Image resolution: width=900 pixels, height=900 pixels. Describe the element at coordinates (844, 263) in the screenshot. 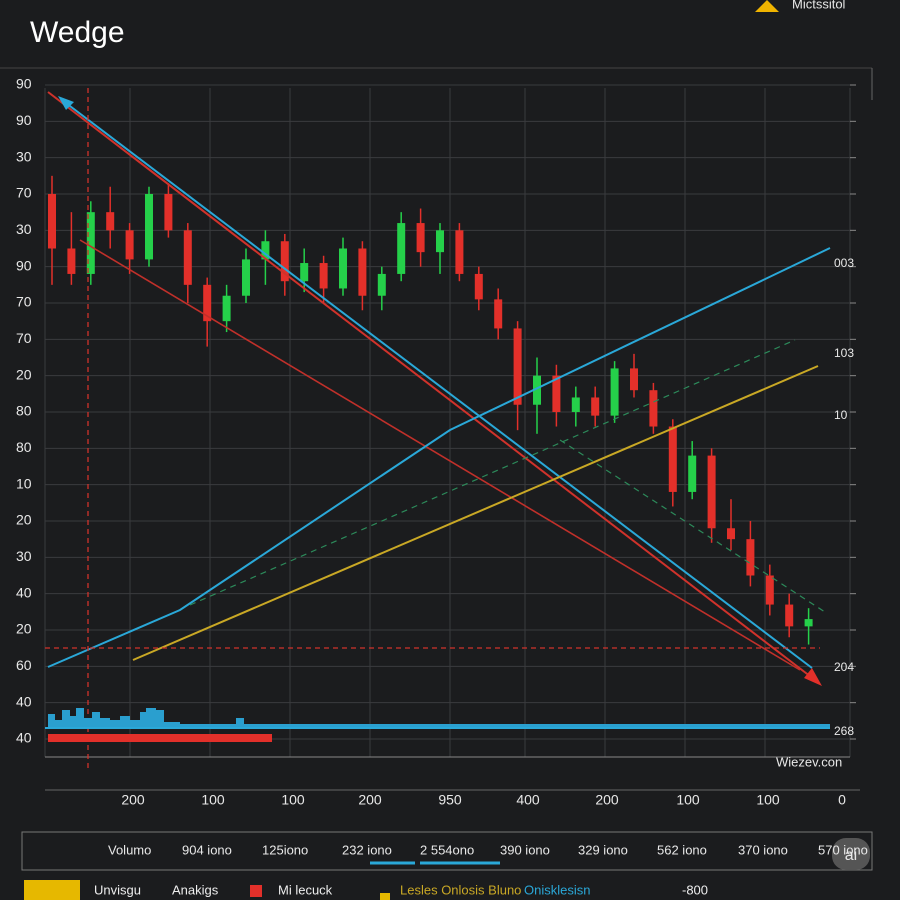

I see `right-label: 003` at that location.